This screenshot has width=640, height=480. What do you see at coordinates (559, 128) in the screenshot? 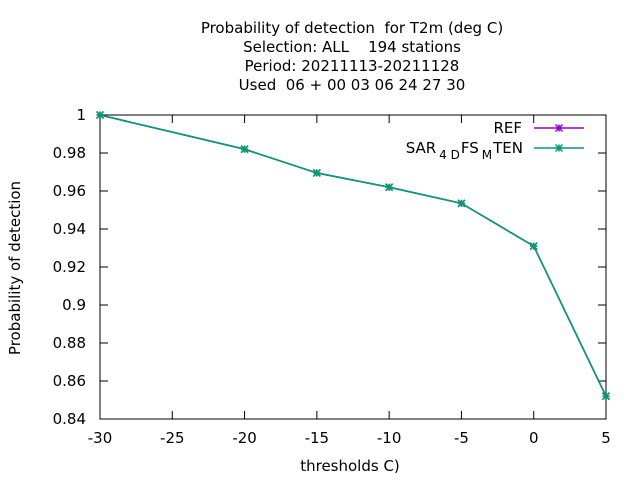
I see `legend-marker-ref` at bounding box center [559, 128].